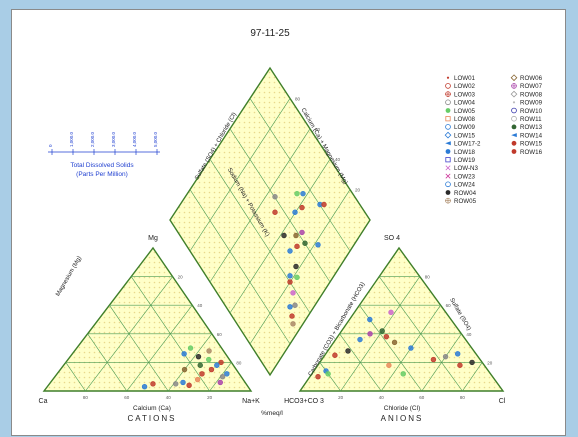  I want to click on legend-label: LOW04, so click(465, 103).